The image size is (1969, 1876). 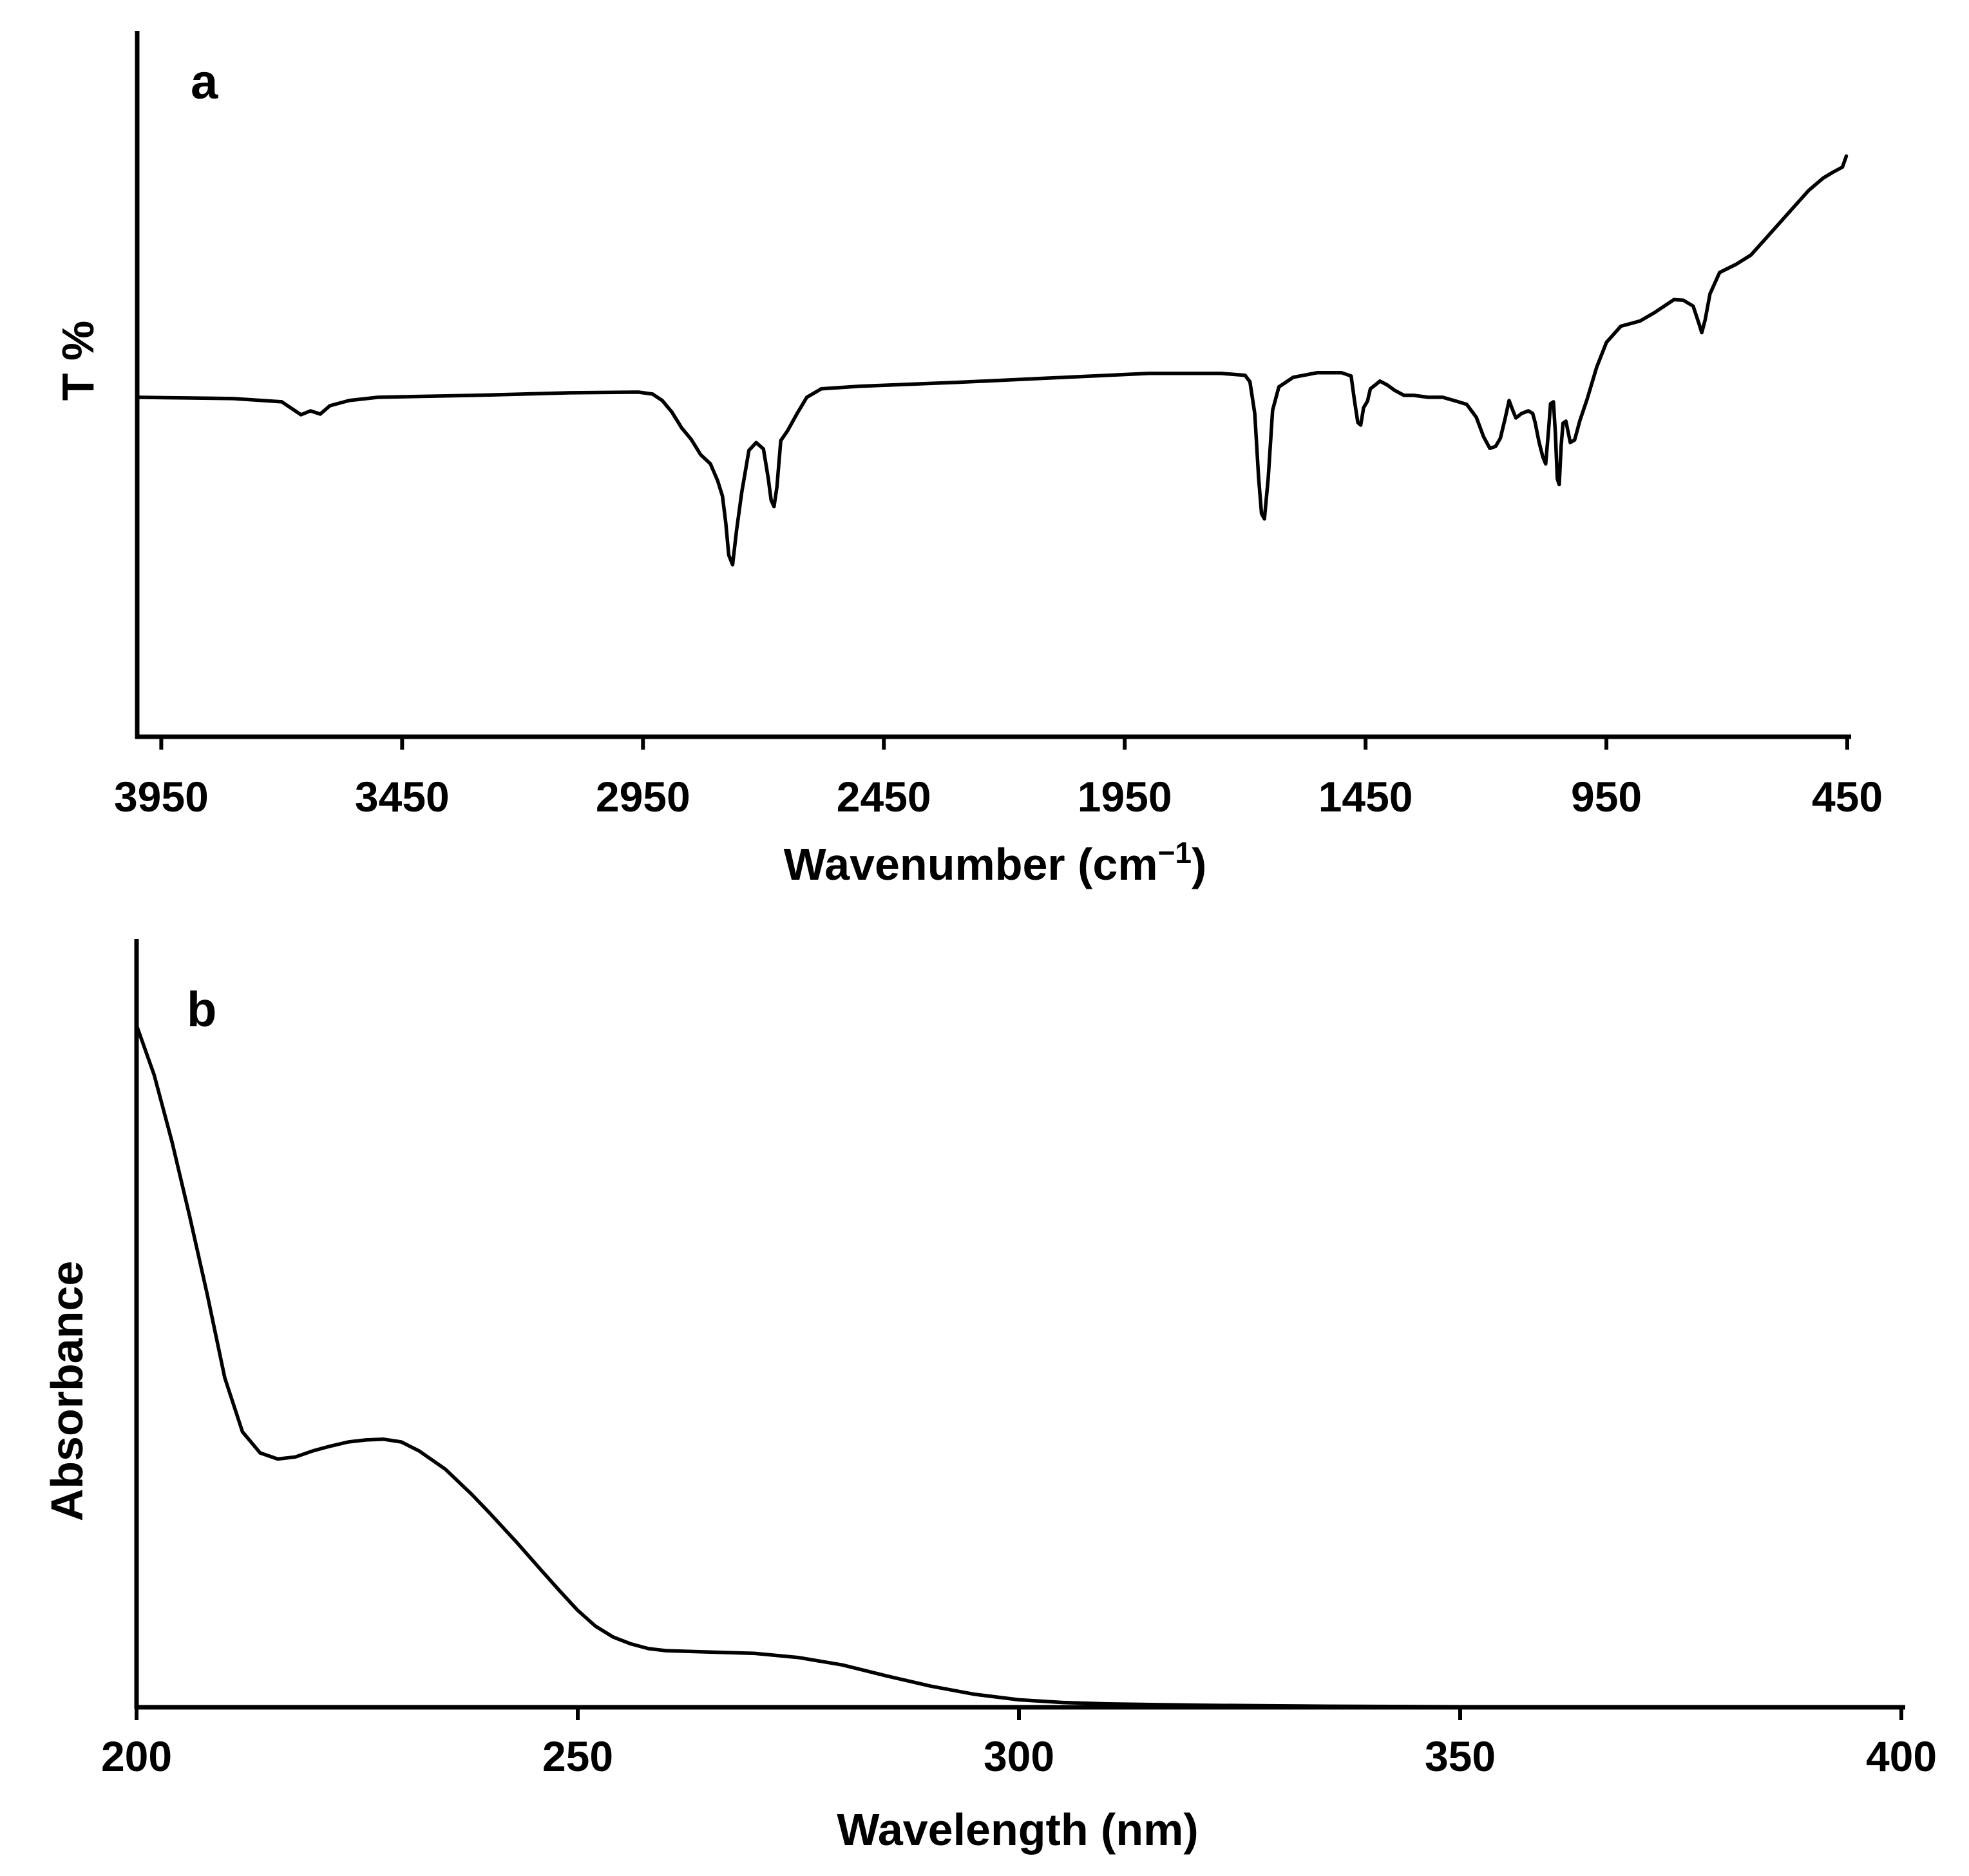 I want to click on panel-a-x-axis-ticks: 3950 3450 2950 2450 1950 1450 950 450, so click(x=998, y=778).